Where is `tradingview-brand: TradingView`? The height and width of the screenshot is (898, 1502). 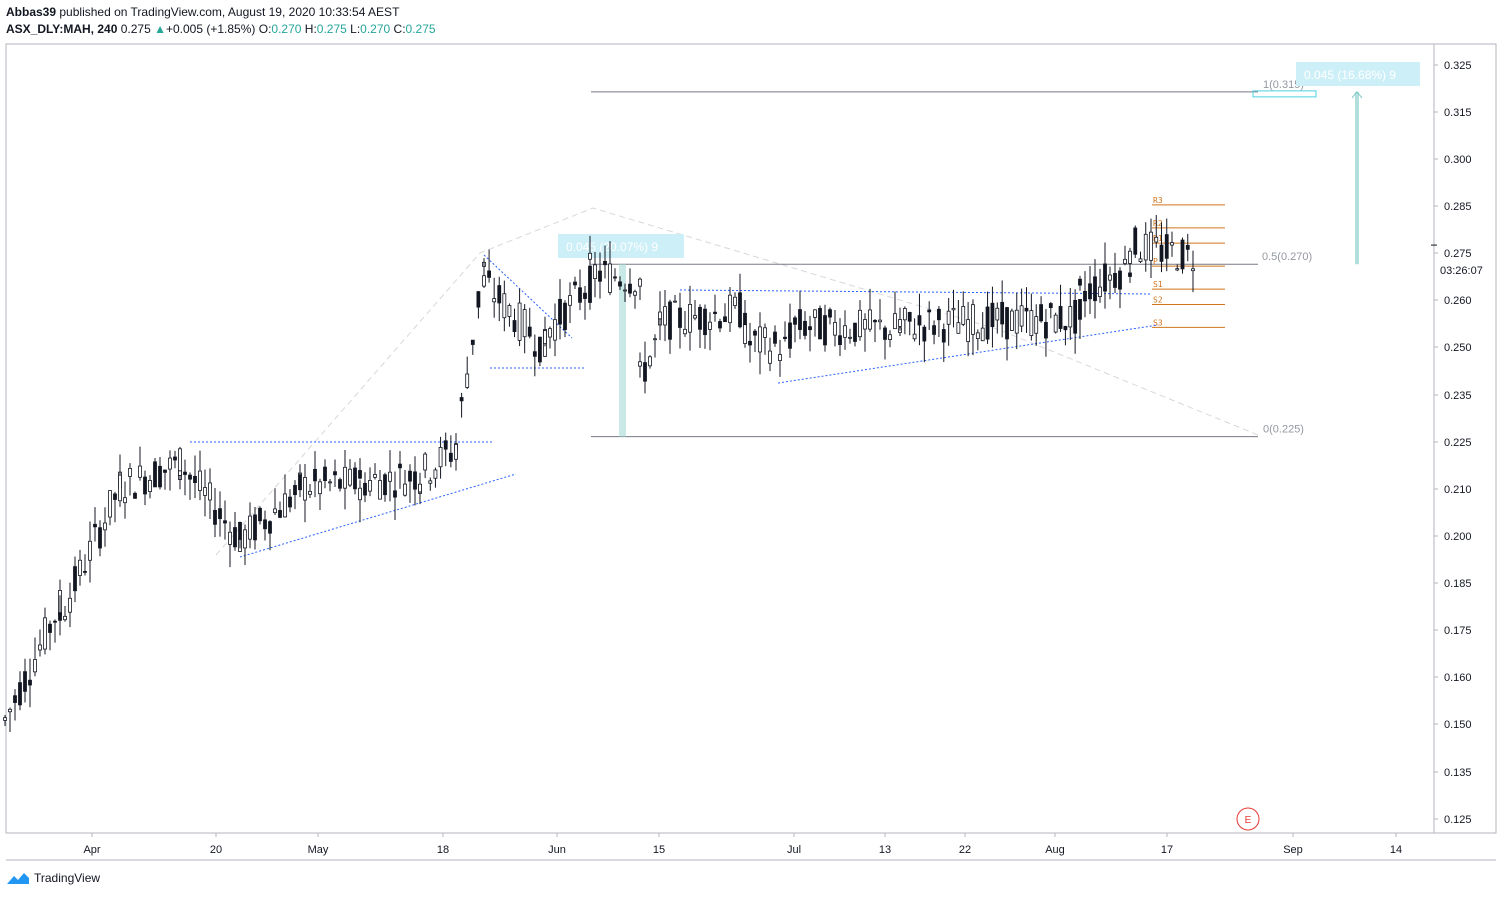 tradingview-brand: TradingView is located at coordinates (53, 878).